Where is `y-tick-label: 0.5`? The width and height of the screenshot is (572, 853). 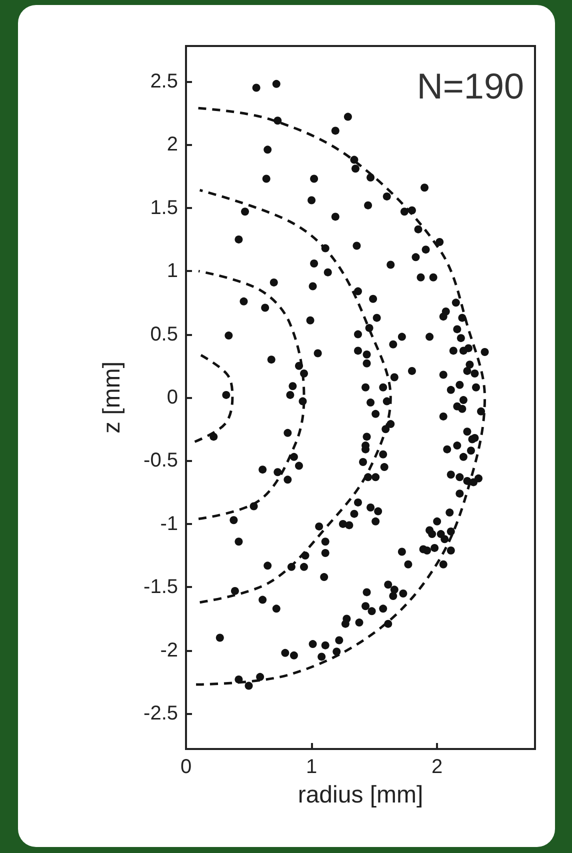
y-tick-label: 0.5 is located at coordinates (164, 334).